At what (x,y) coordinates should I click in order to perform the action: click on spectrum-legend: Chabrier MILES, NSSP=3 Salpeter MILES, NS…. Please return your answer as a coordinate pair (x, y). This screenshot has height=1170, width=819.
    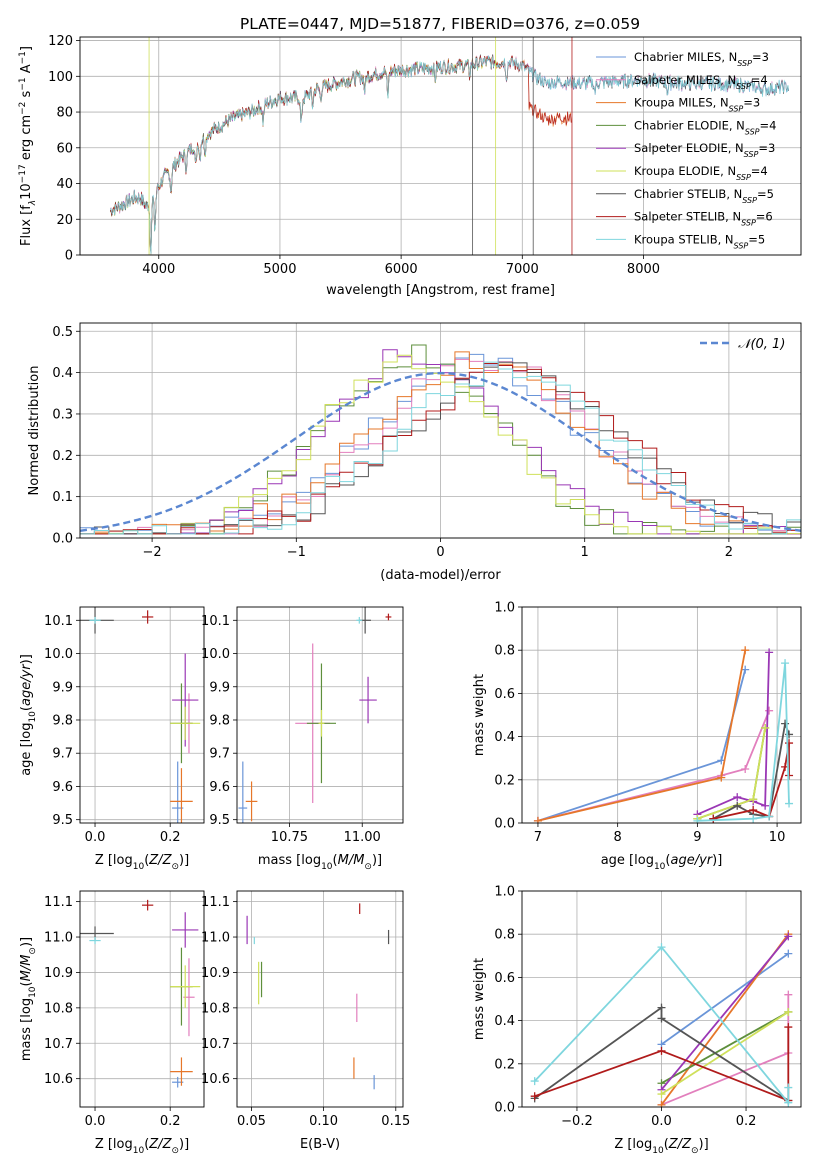
    Looking at the image, I should click on (686, 150).